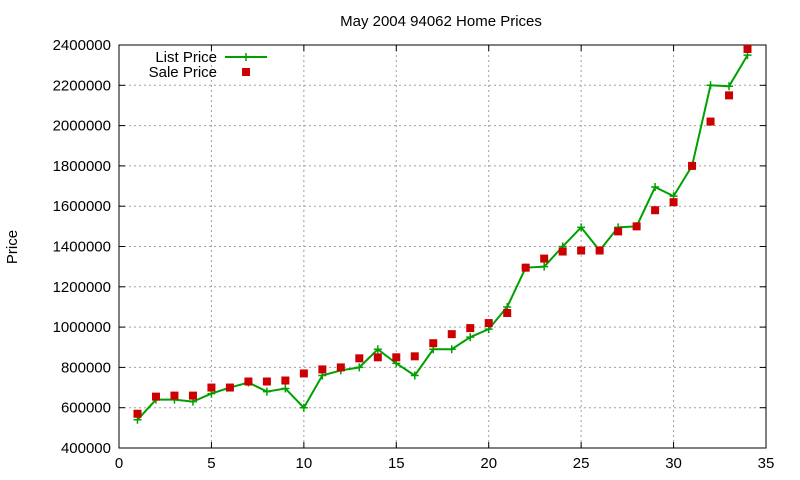 Image resolution: width=800 pixels, height=480 pixels. I want to click on x-tick-label: 10, so click(304, 463).